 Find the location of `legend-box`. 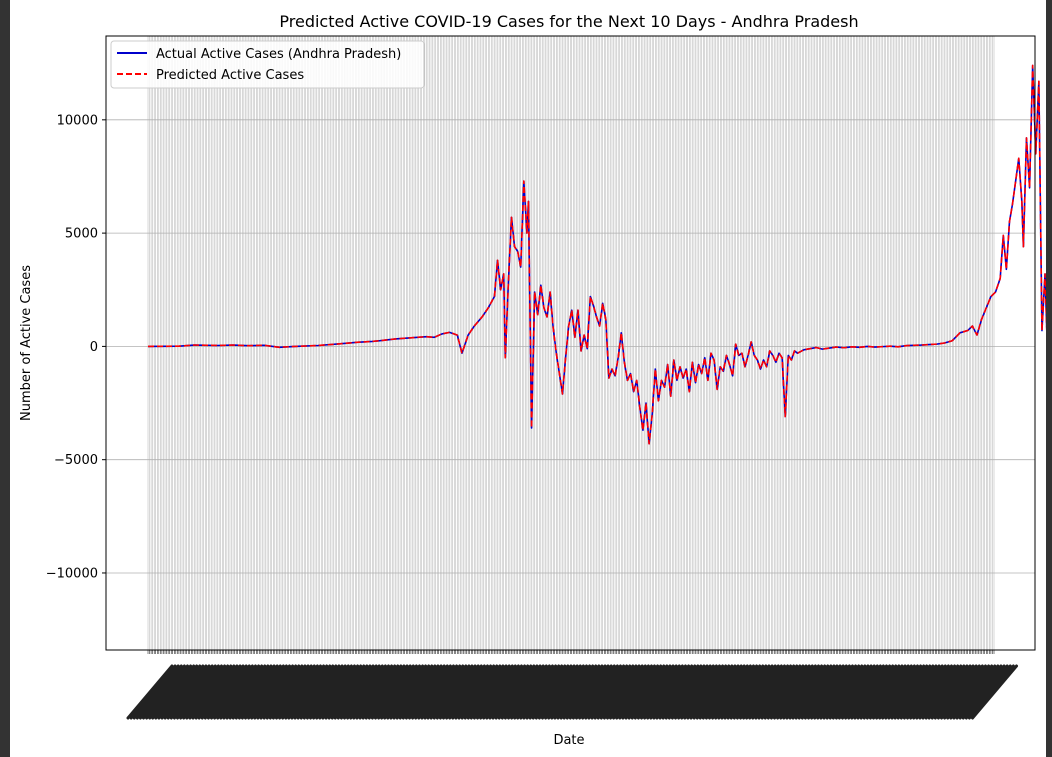

legend-box is located at coordinates (267, 64).